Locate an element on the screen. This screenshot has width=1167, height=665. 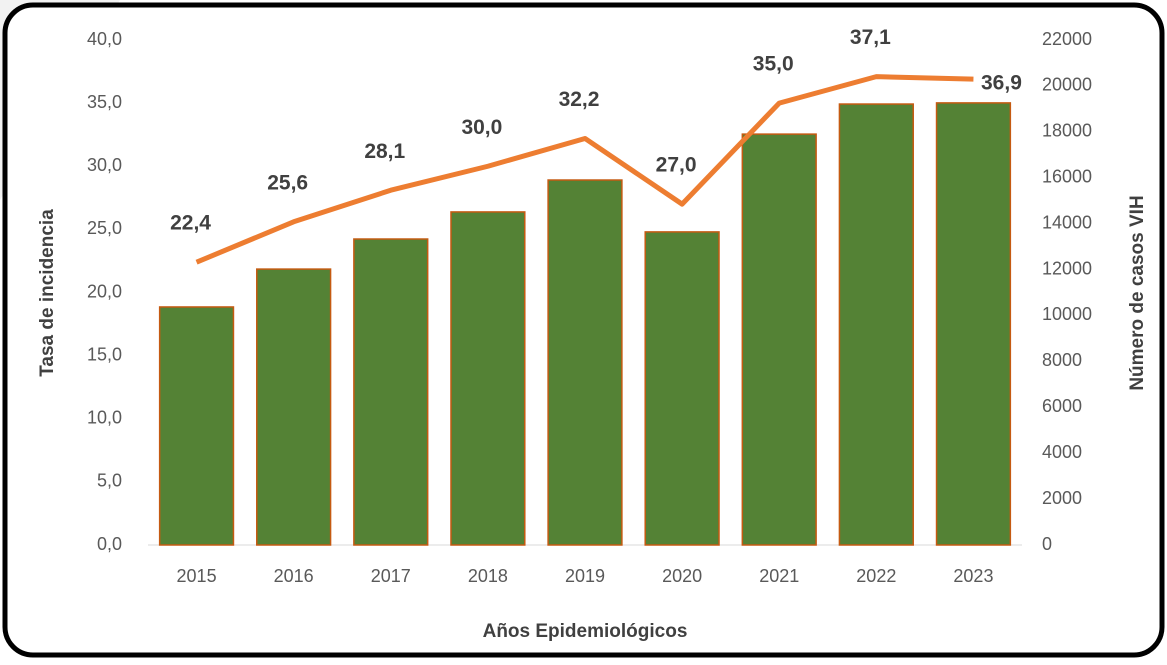
y-tick-label: 30,0 is located at coordinates (104, 165).